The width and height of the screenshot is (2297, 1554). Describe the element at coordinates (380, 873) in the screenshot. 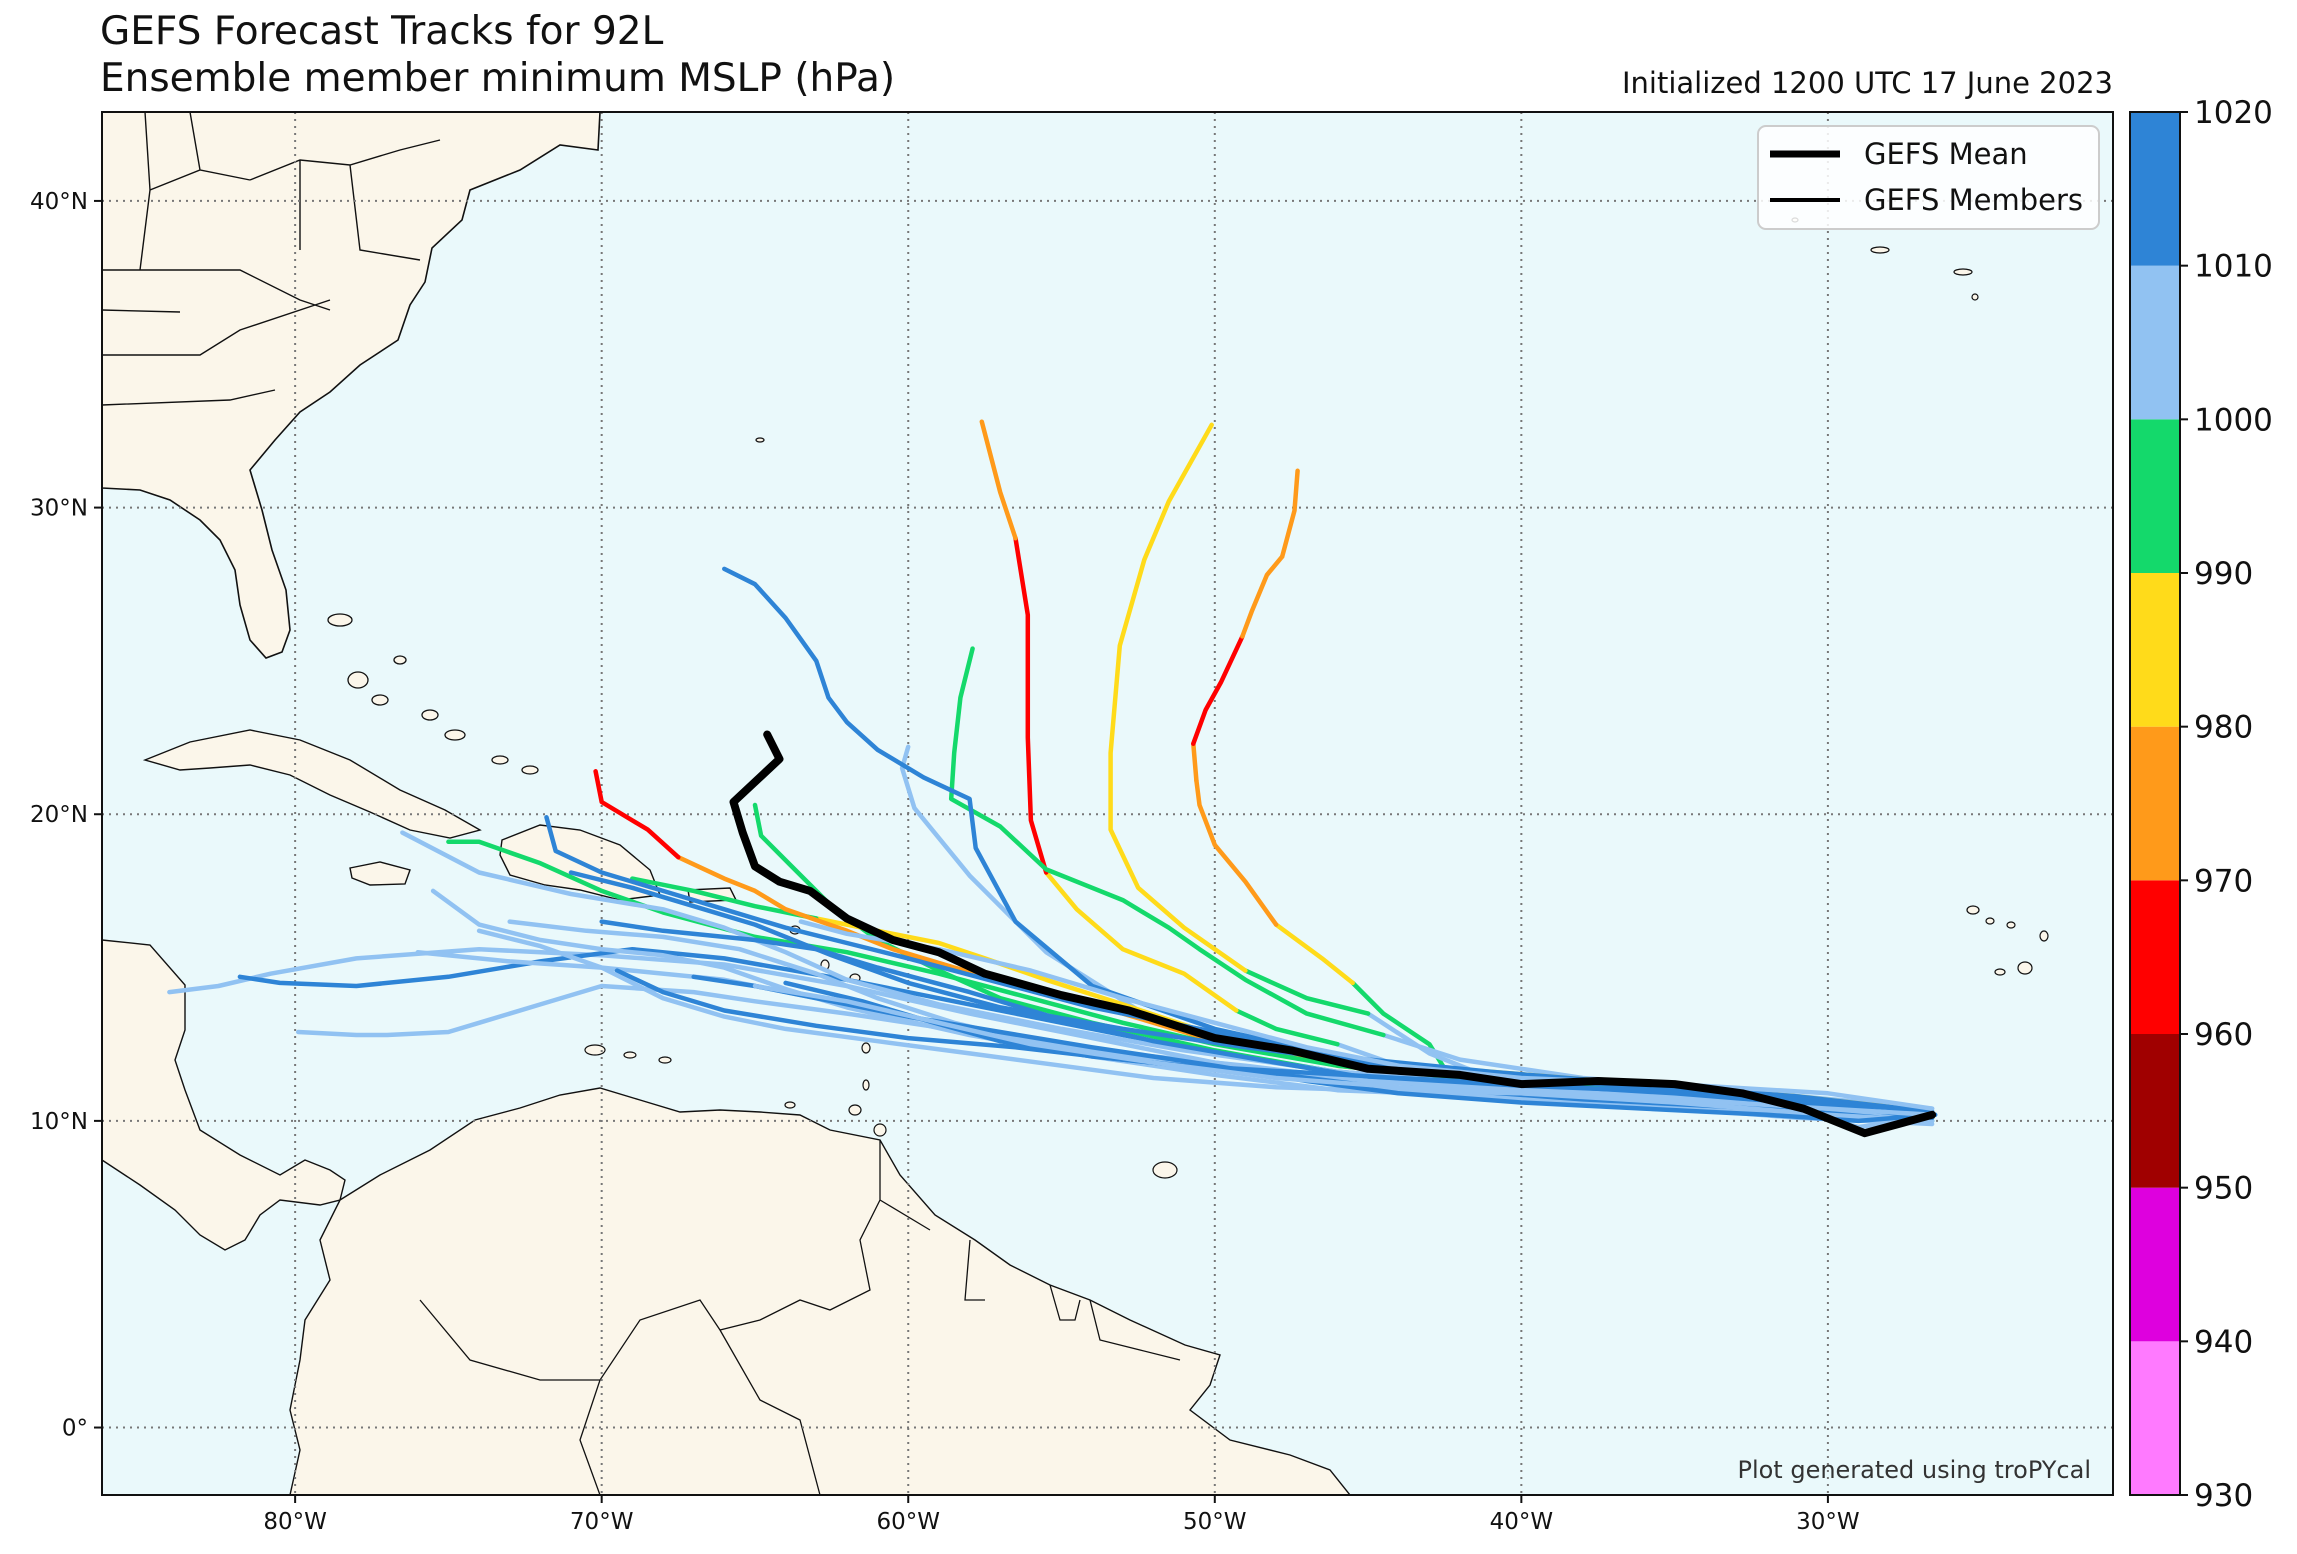

I see `island-jamaica` at that location.